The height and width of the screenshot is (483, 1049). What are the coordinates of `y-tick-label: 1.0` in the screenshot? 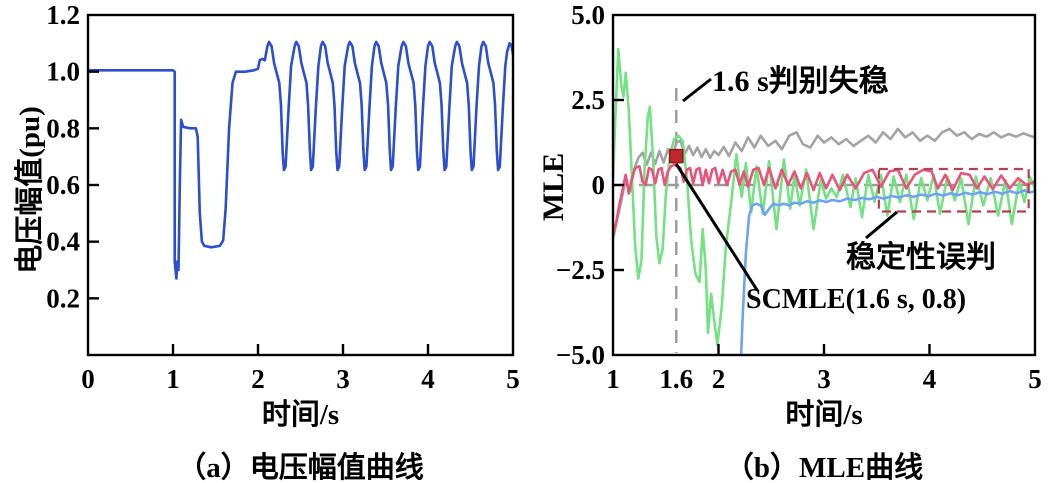 It's located at (63, 72).